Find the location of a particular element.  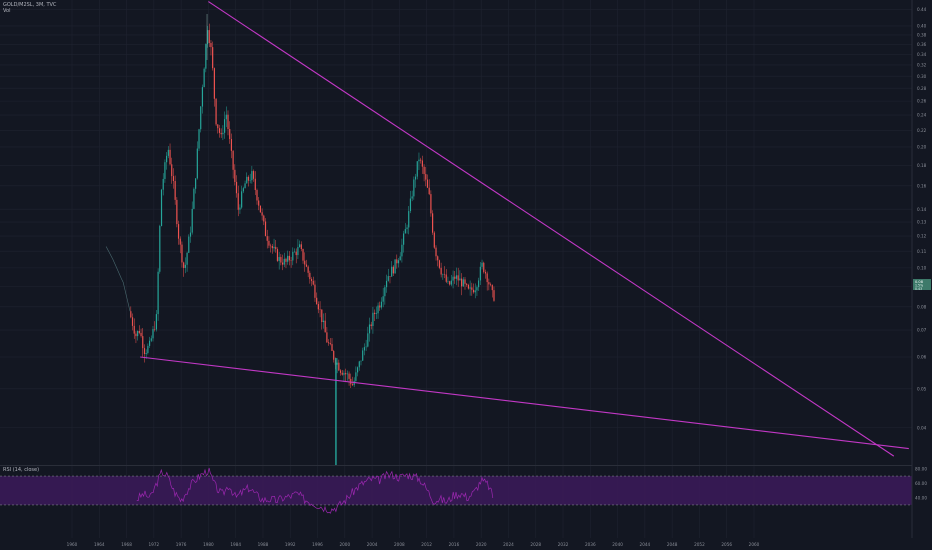

symbol-legend: GOLD/M2SL, 3M, TVC is located at coordinates (30, 5).